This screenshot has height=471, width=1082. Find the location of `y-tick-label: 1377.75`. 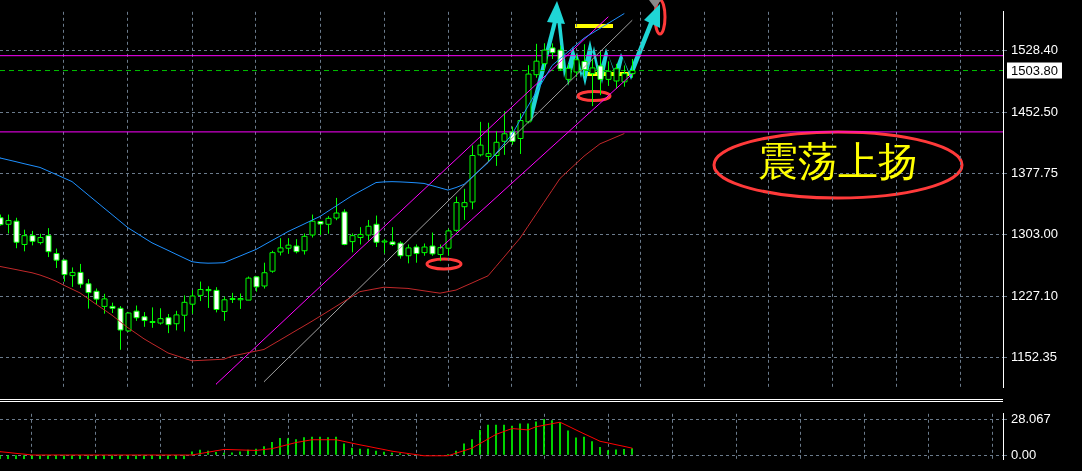

y-tick-label: 1377.75 is located at coordinates (1034, 173).